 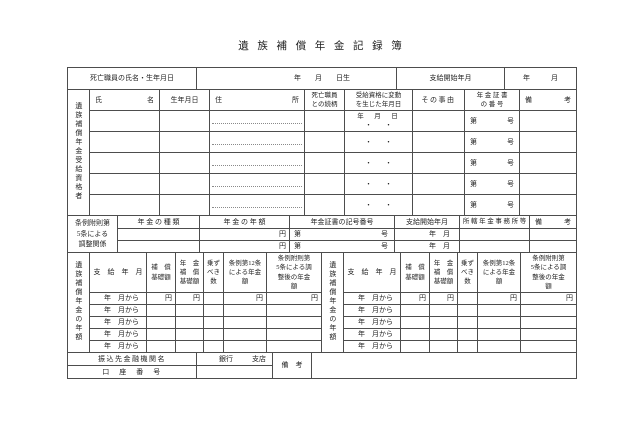 I want to click on annual-row-3: 年 月から 年 月から, so click(x=322, y=322).